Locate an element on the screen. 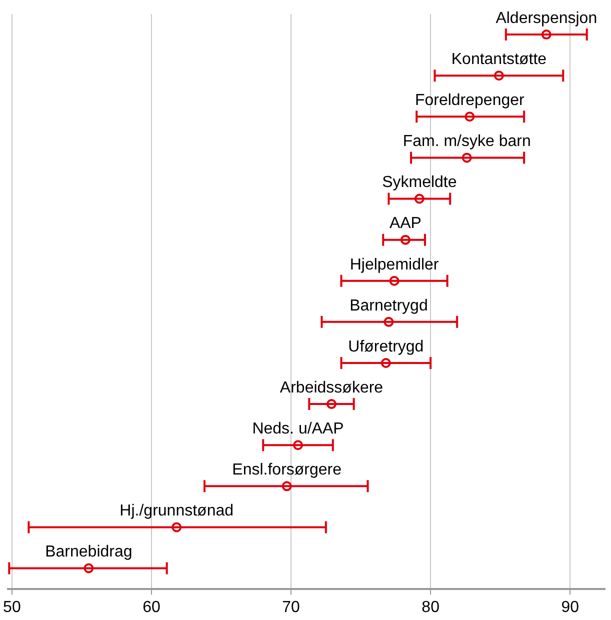 This screenshot has width=611, height=620. y-tick-label: Sykmeldte is located at coordinates (419, 183).